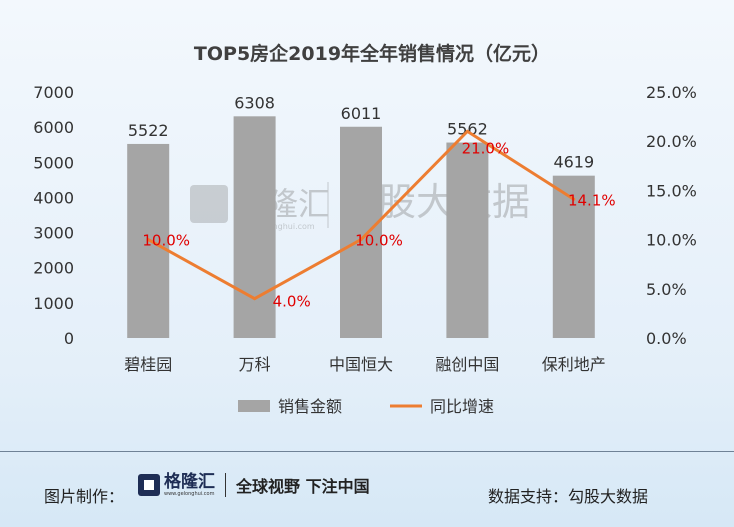 The image size is (734, 527). What do you see at coordinates (467, 364) in the screenshot?
I see `x-tick-label: 融创中国` at bounding box center [467, 364].